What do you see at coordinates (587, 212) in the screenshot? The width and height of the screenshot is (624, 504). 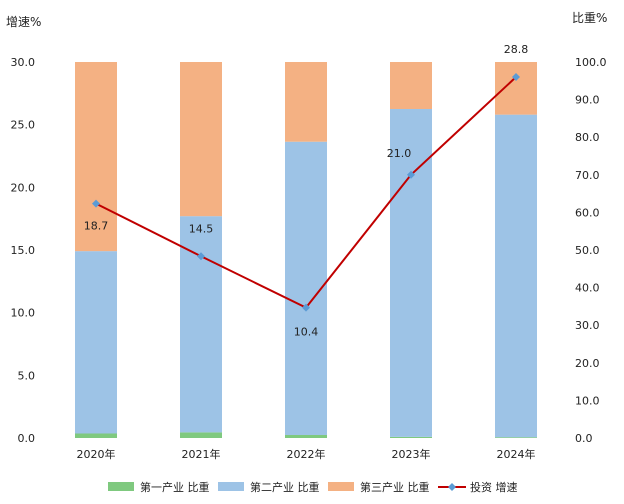 I see `right-tick-label: 60.0` at bounding box center [587, 212].